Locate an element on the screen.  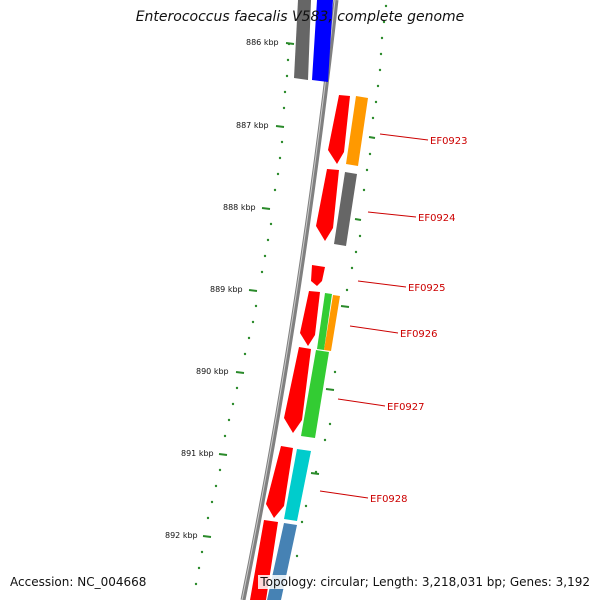
gene-label: EF0928 is located at coordinates (389, 499).